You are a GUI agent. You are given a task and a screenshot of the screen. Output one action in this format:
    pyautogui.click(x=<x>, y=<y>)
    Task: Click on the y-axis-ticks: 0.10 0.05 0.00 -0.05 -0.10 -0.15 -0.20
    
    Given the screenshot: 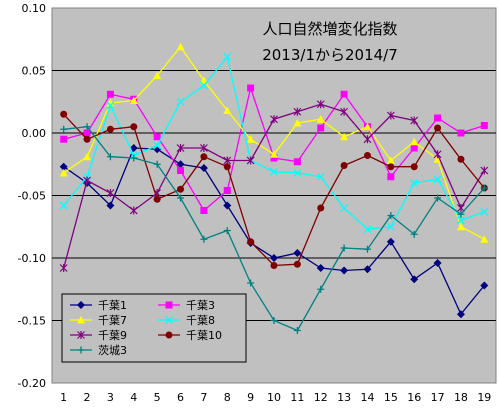 What is the action you would take?
    pyautogui.click(x=32, y=196)
    